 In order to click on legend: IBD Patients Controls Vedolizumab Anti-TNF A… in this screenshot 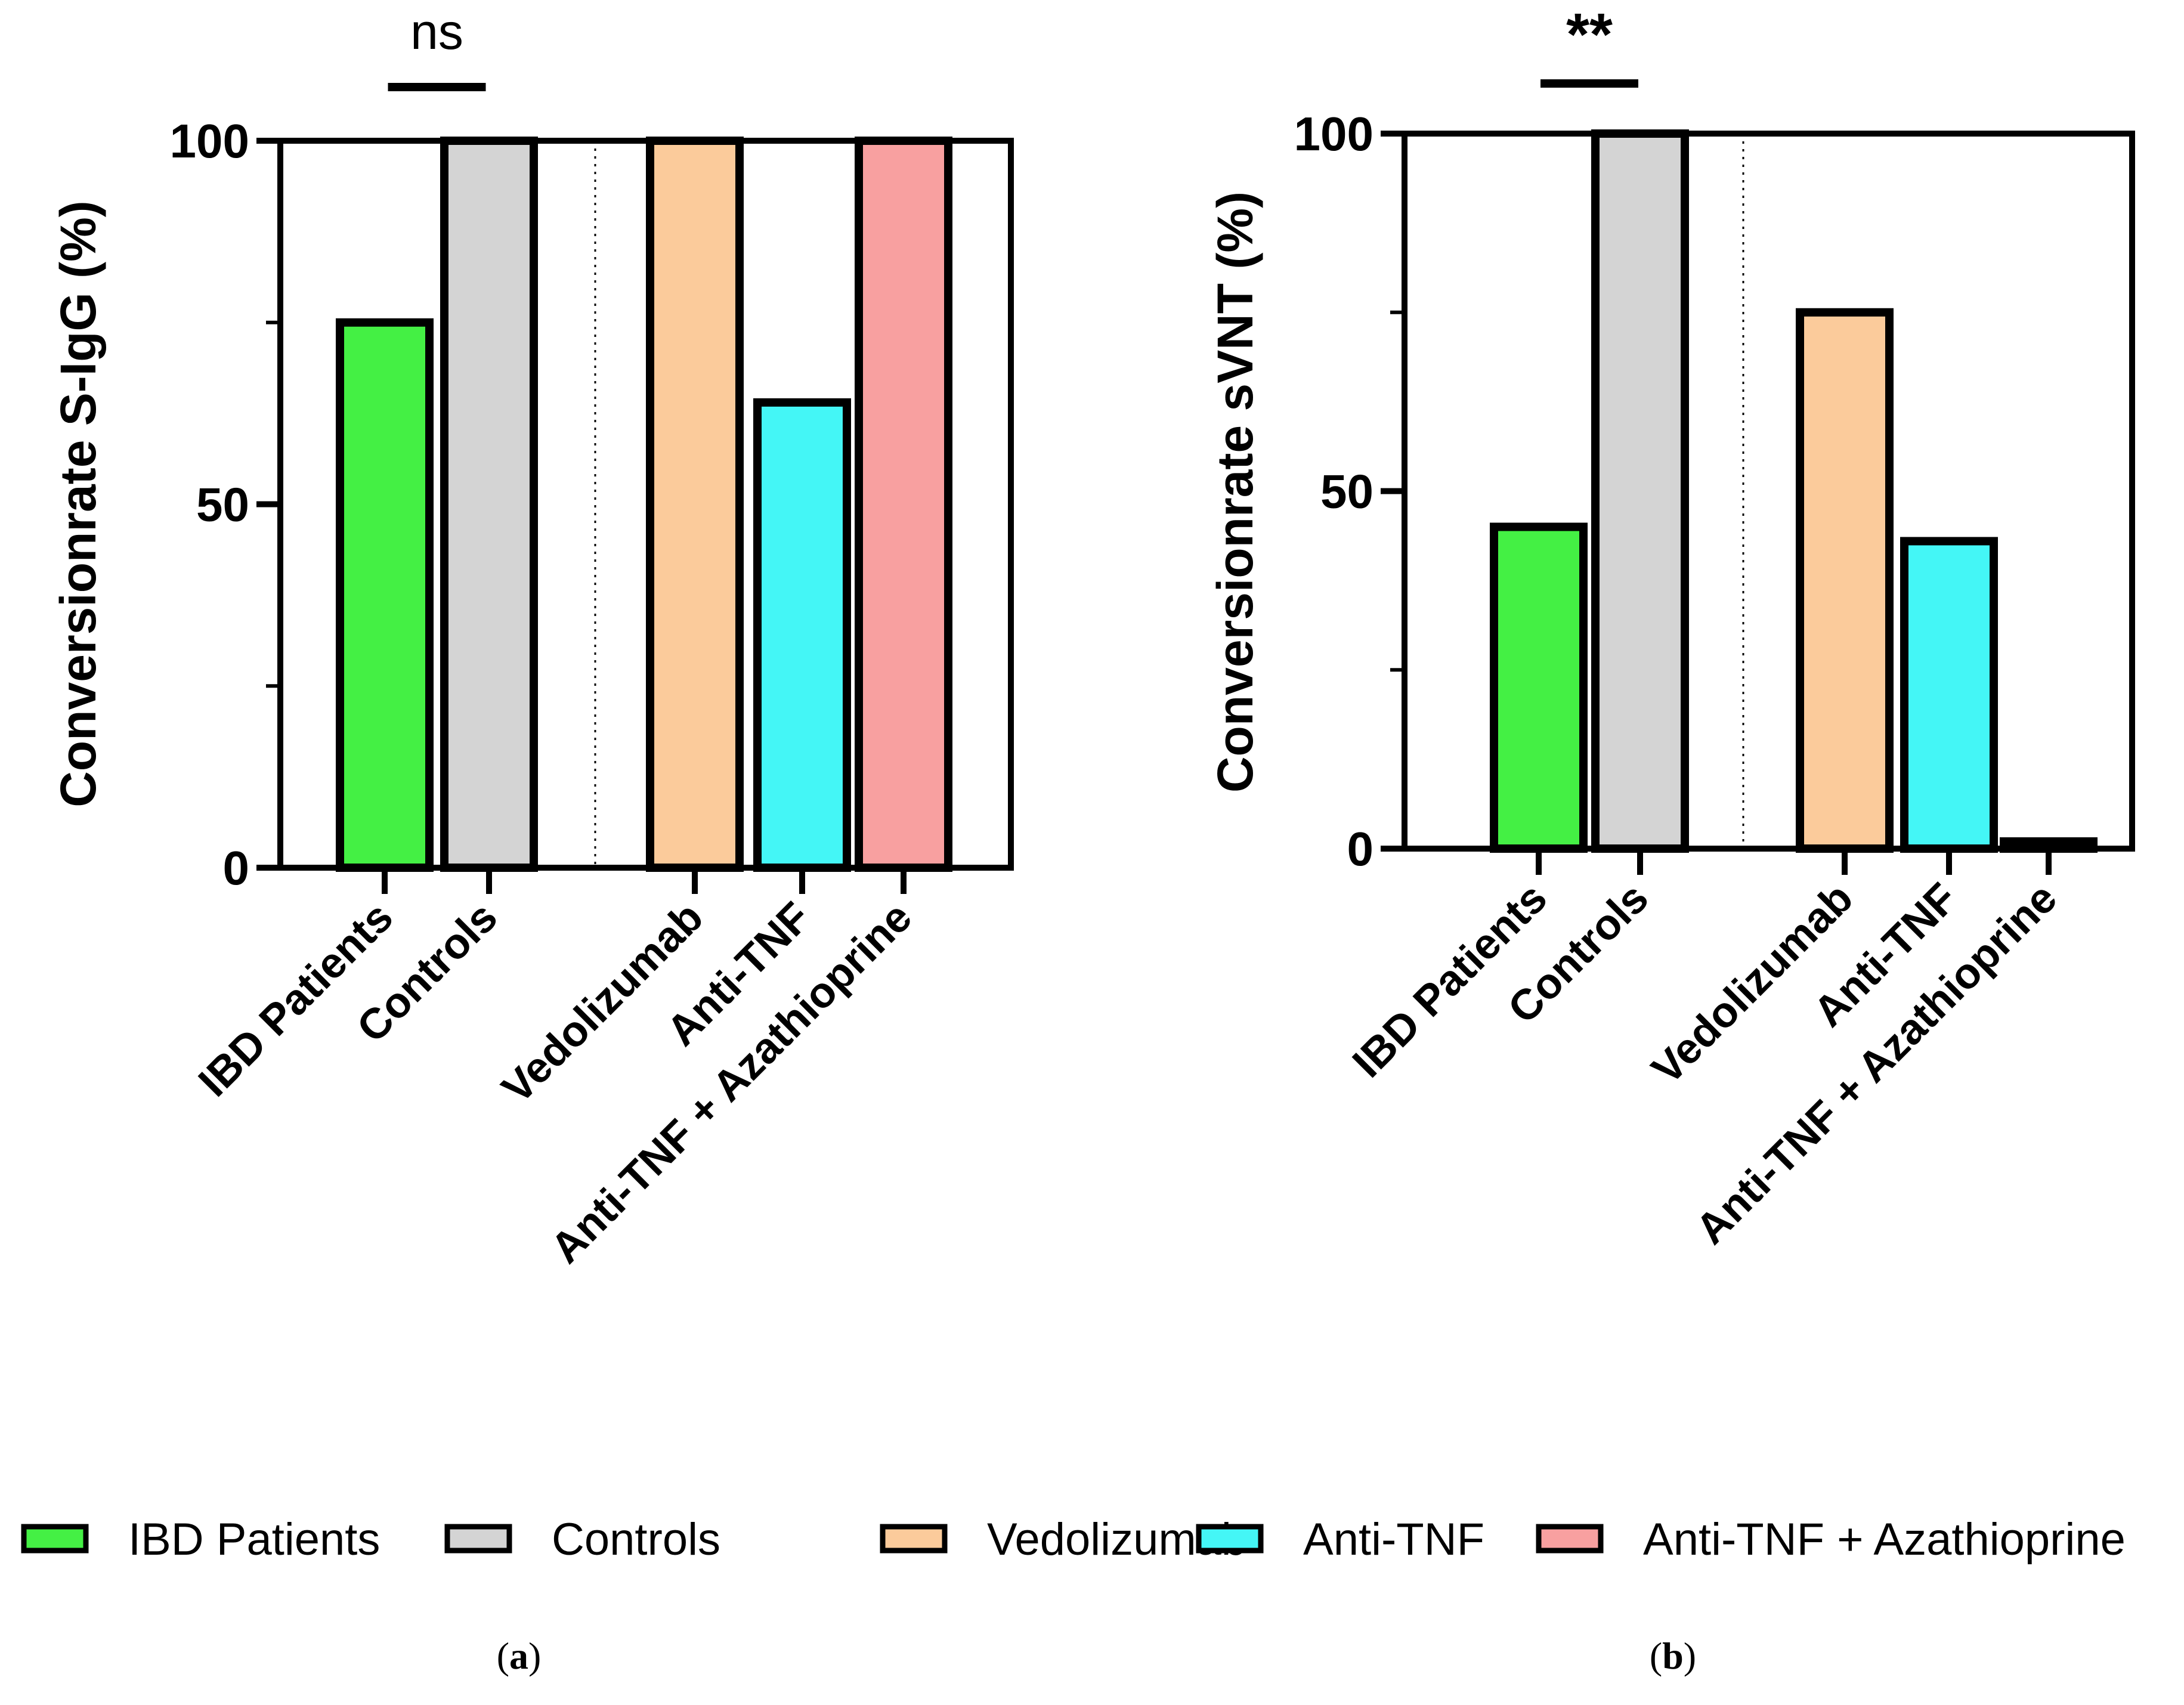, I will do `click(1073, 1539)`.